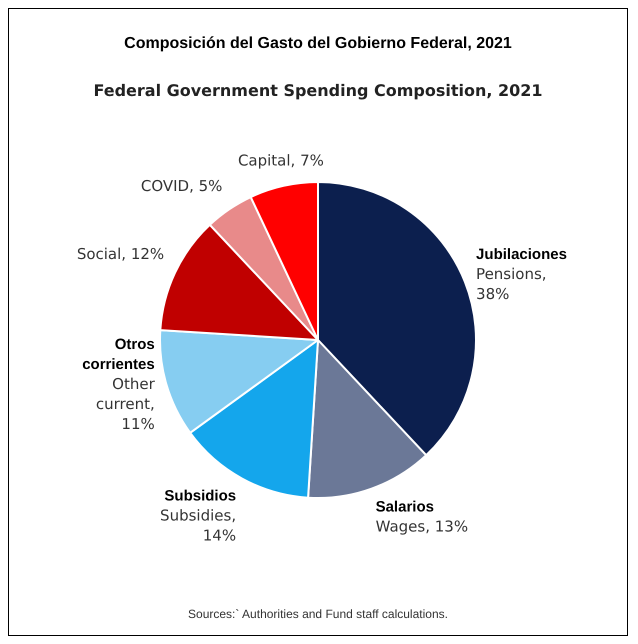 This screenshot has width=638, height=644. I want to click on slice-label: Subsidios, so click(200, 496).